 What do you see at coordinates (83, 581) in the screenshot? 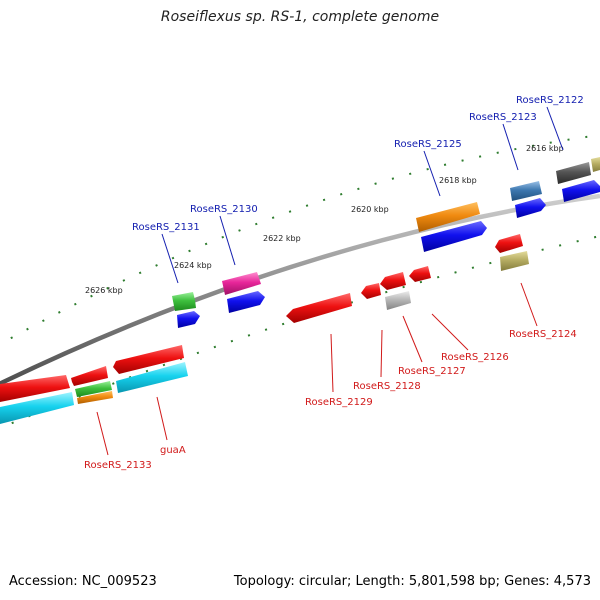
I see `accession-label: Accession: NC_009523` at bounding box center [83, 581].